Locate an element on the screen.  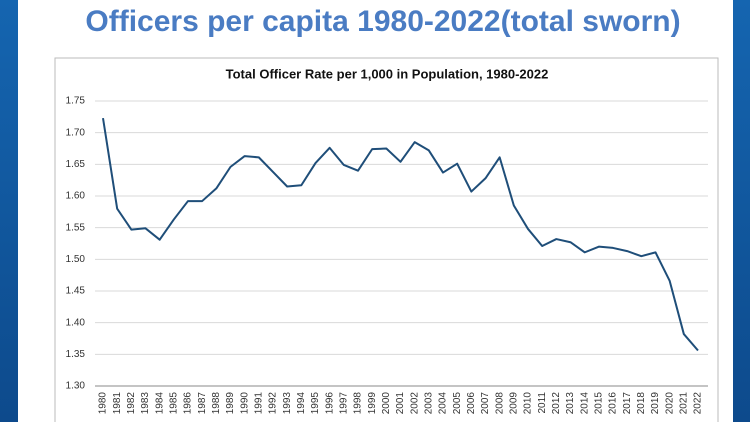
y-tick-label: 1.75 is located at coordinates (76, 101).